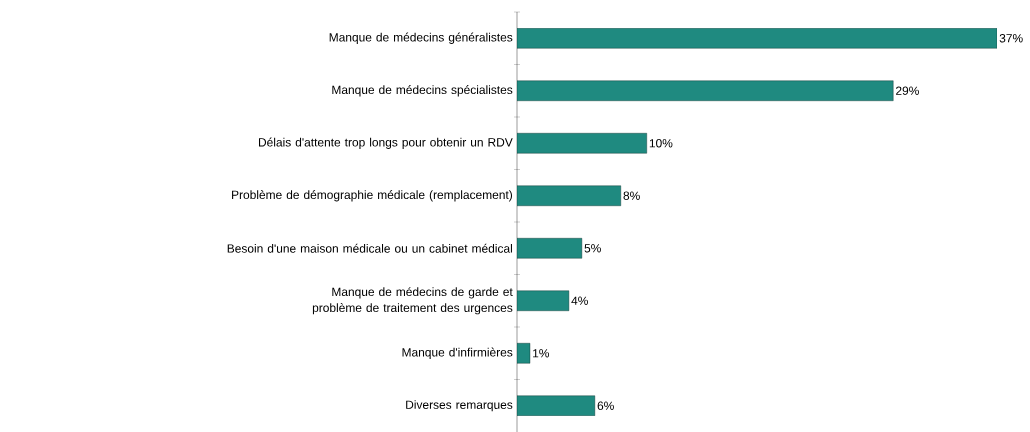 The width and height of the screenshot is (1030, 432). What do you see at coordinates (631, 195) in the screenshot?
I see `data-label: 8%` at bounding box center [631, 195].